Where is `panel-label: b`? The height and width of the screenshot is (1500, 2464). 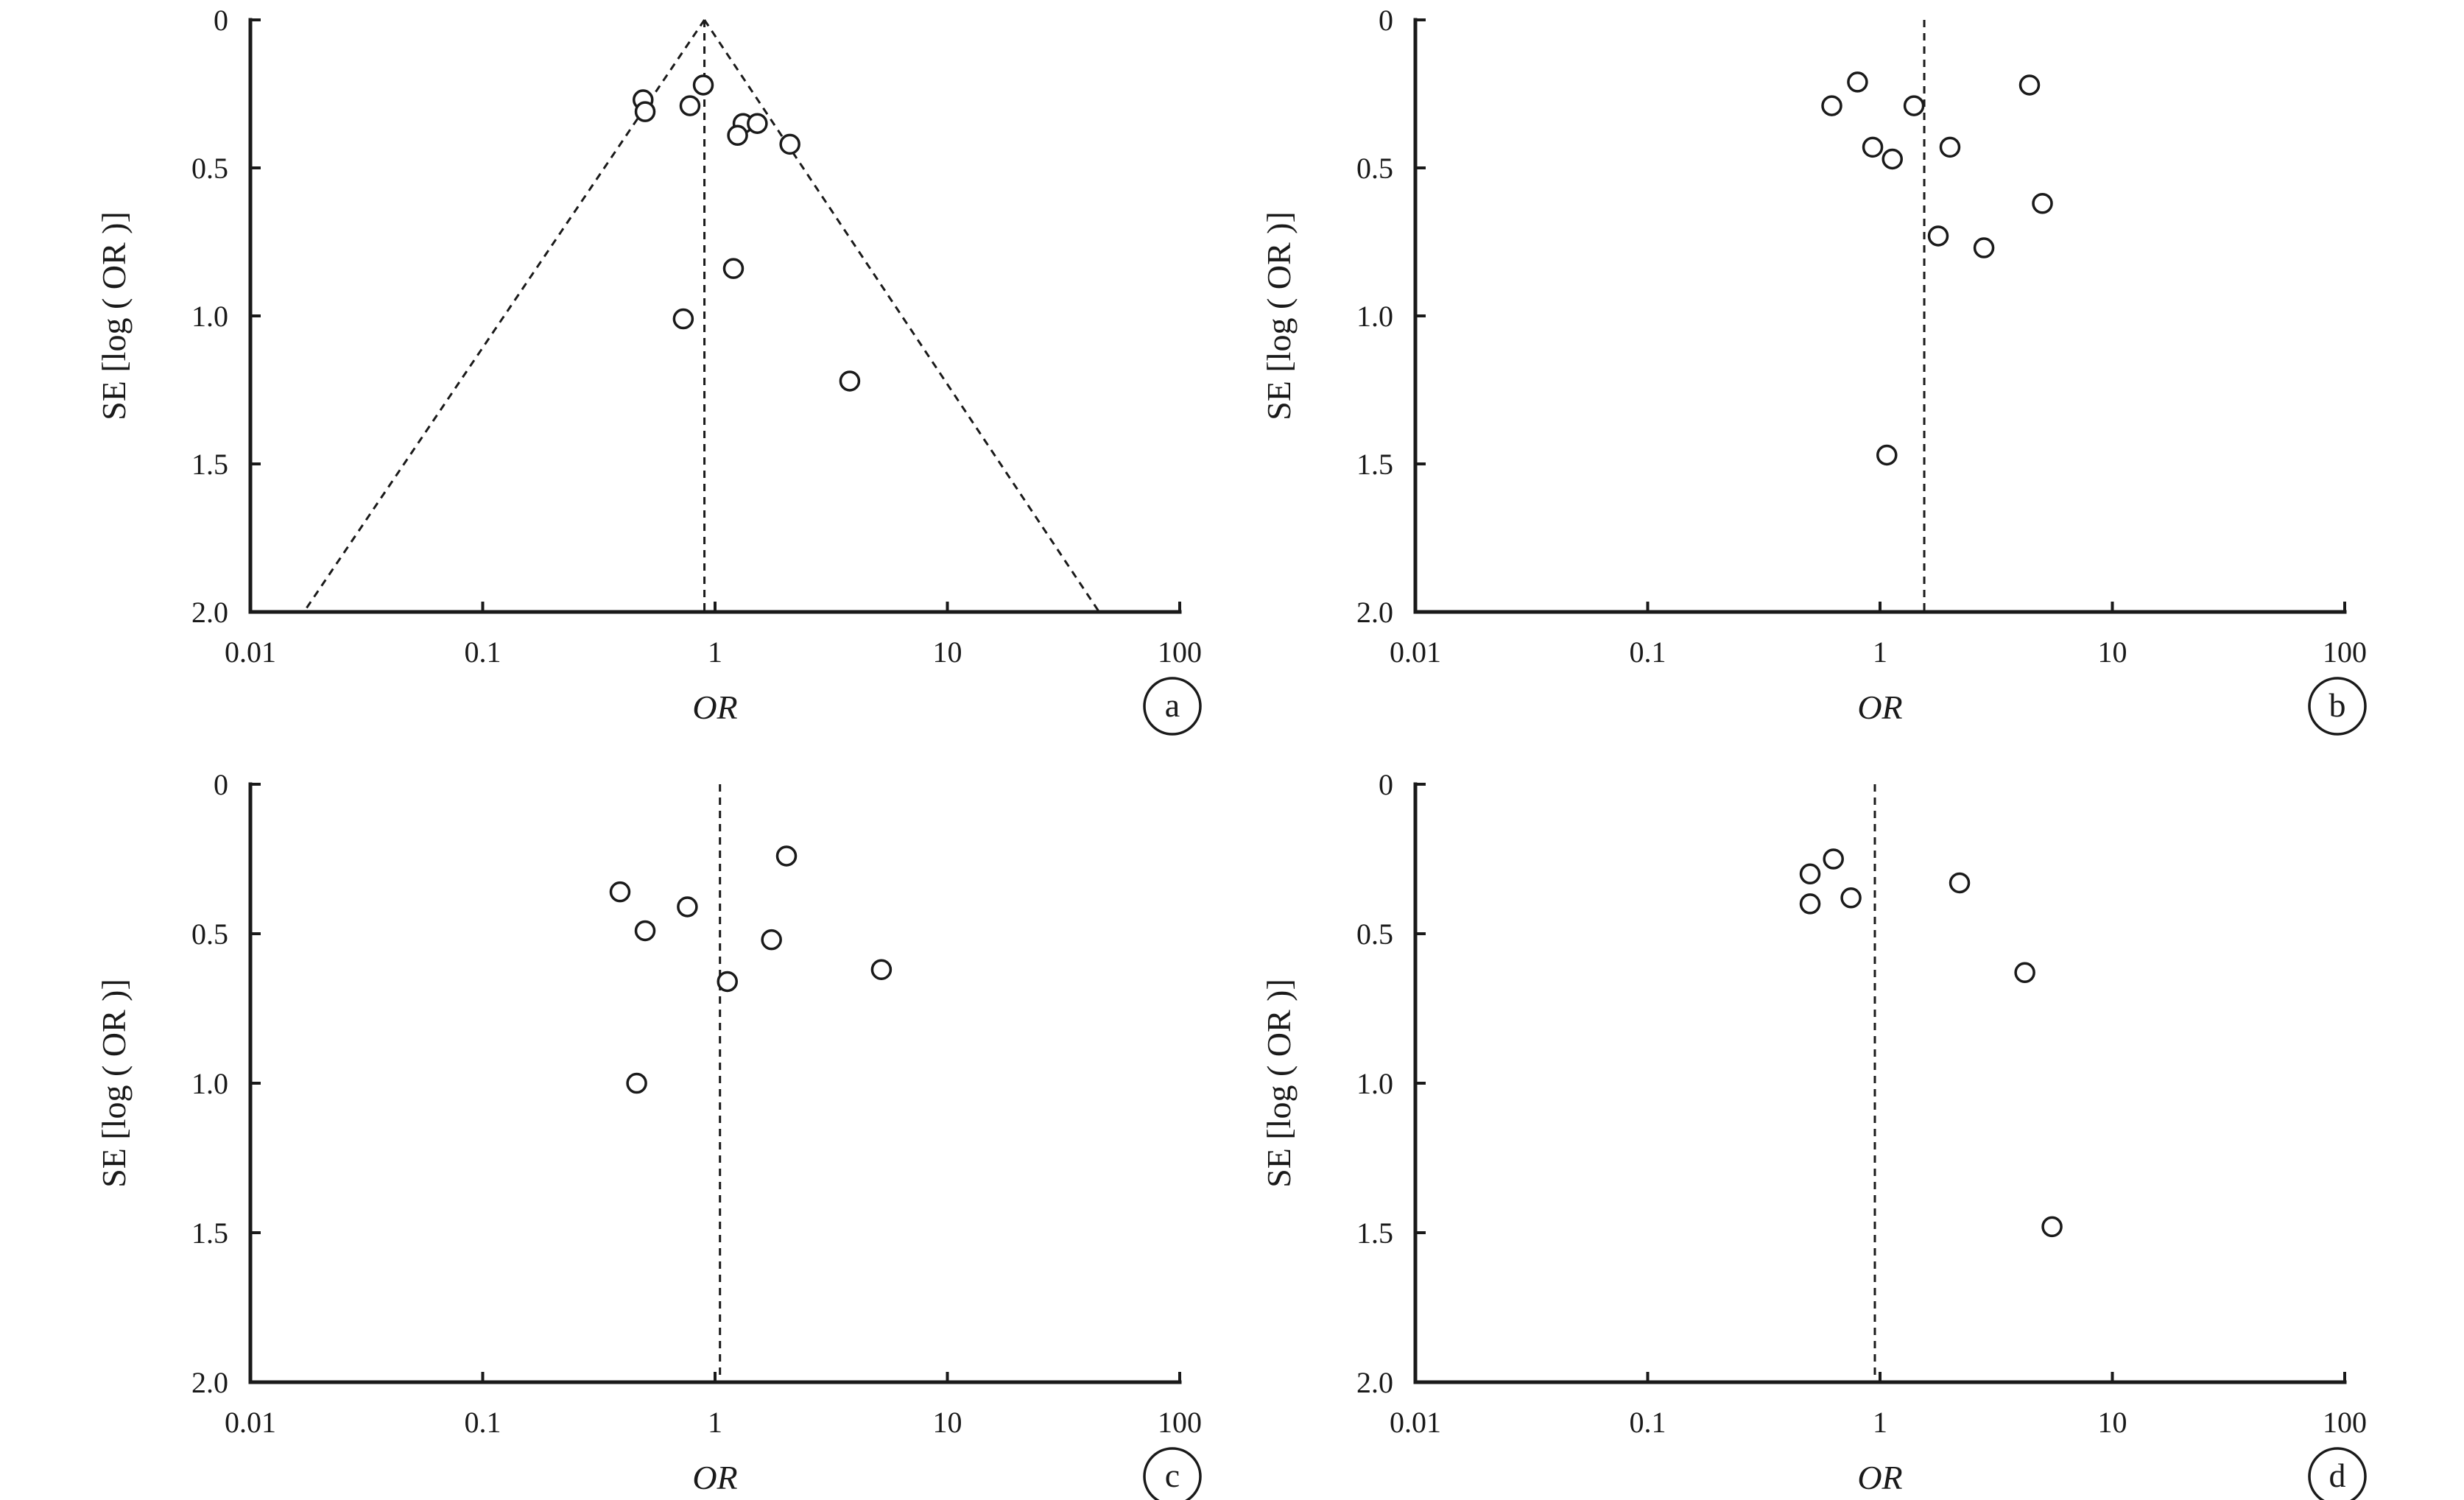
panel-label: b is located at coordinates (2337, 705).